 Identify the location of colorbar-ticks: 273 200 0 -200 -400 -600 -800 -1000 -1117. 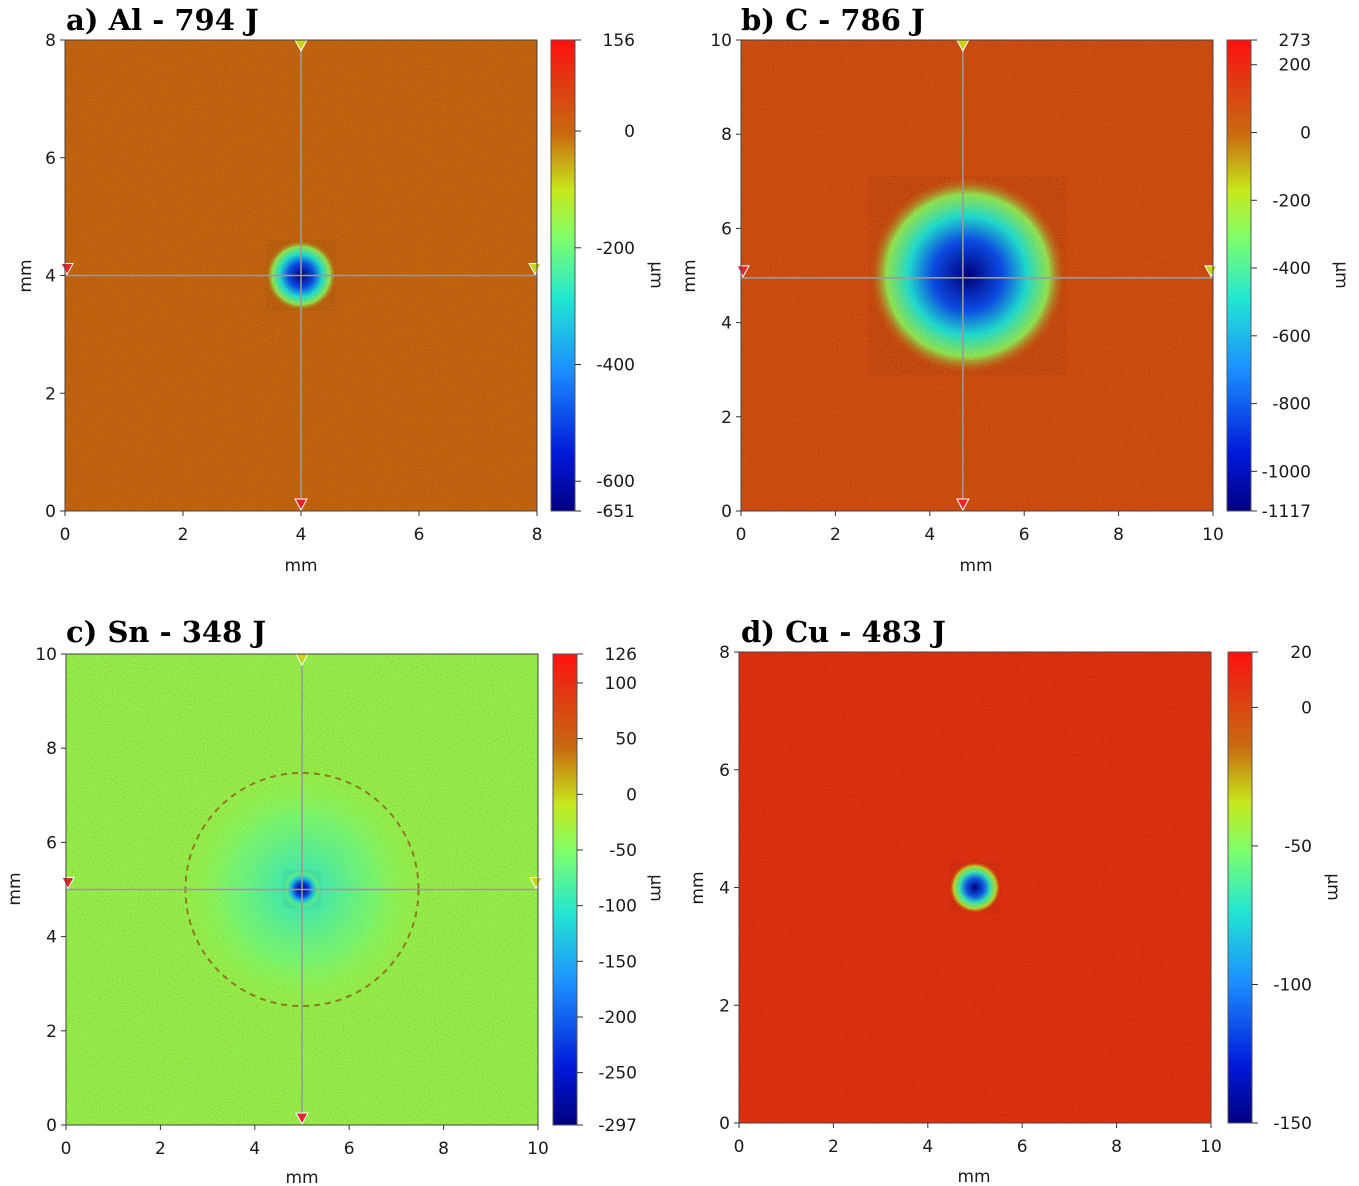
(1268, 276).